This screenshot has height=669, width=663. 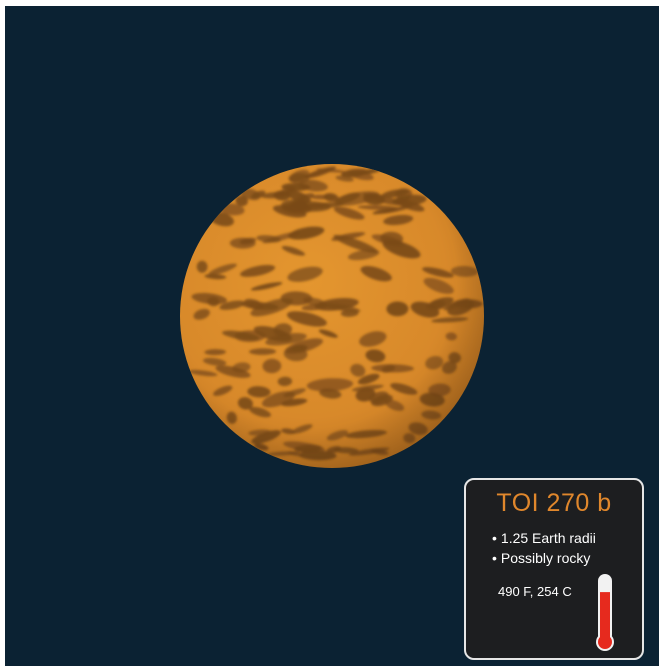 I want to click on planet-fact-radius: 1.25 Earth radii, so click(x=544, y=538).